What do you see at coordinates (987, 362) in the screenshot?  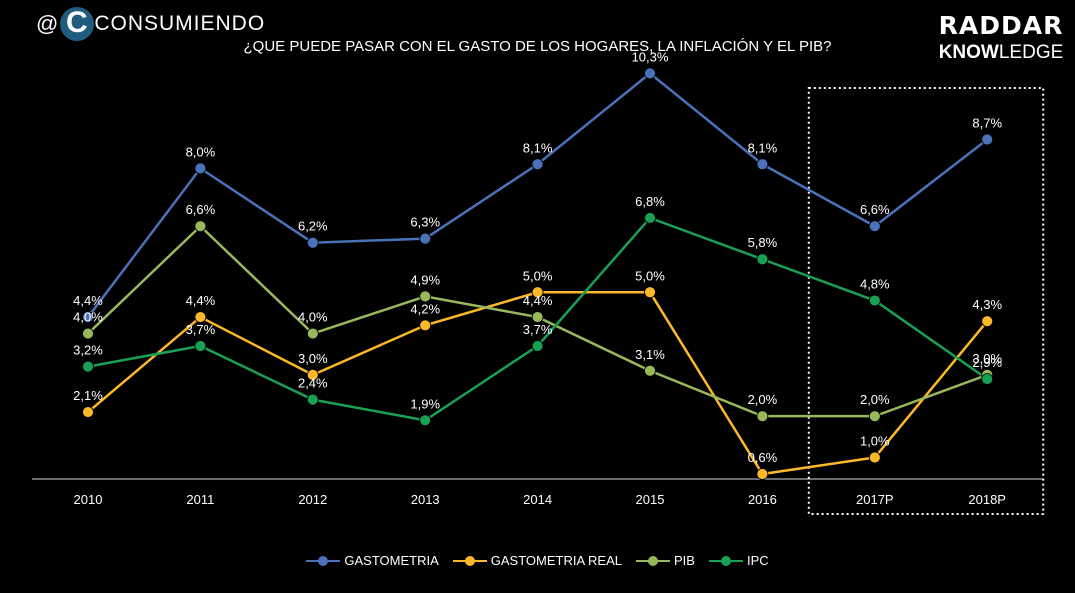 I see `data-label: 2,9%` at bounding box center [987, 362].